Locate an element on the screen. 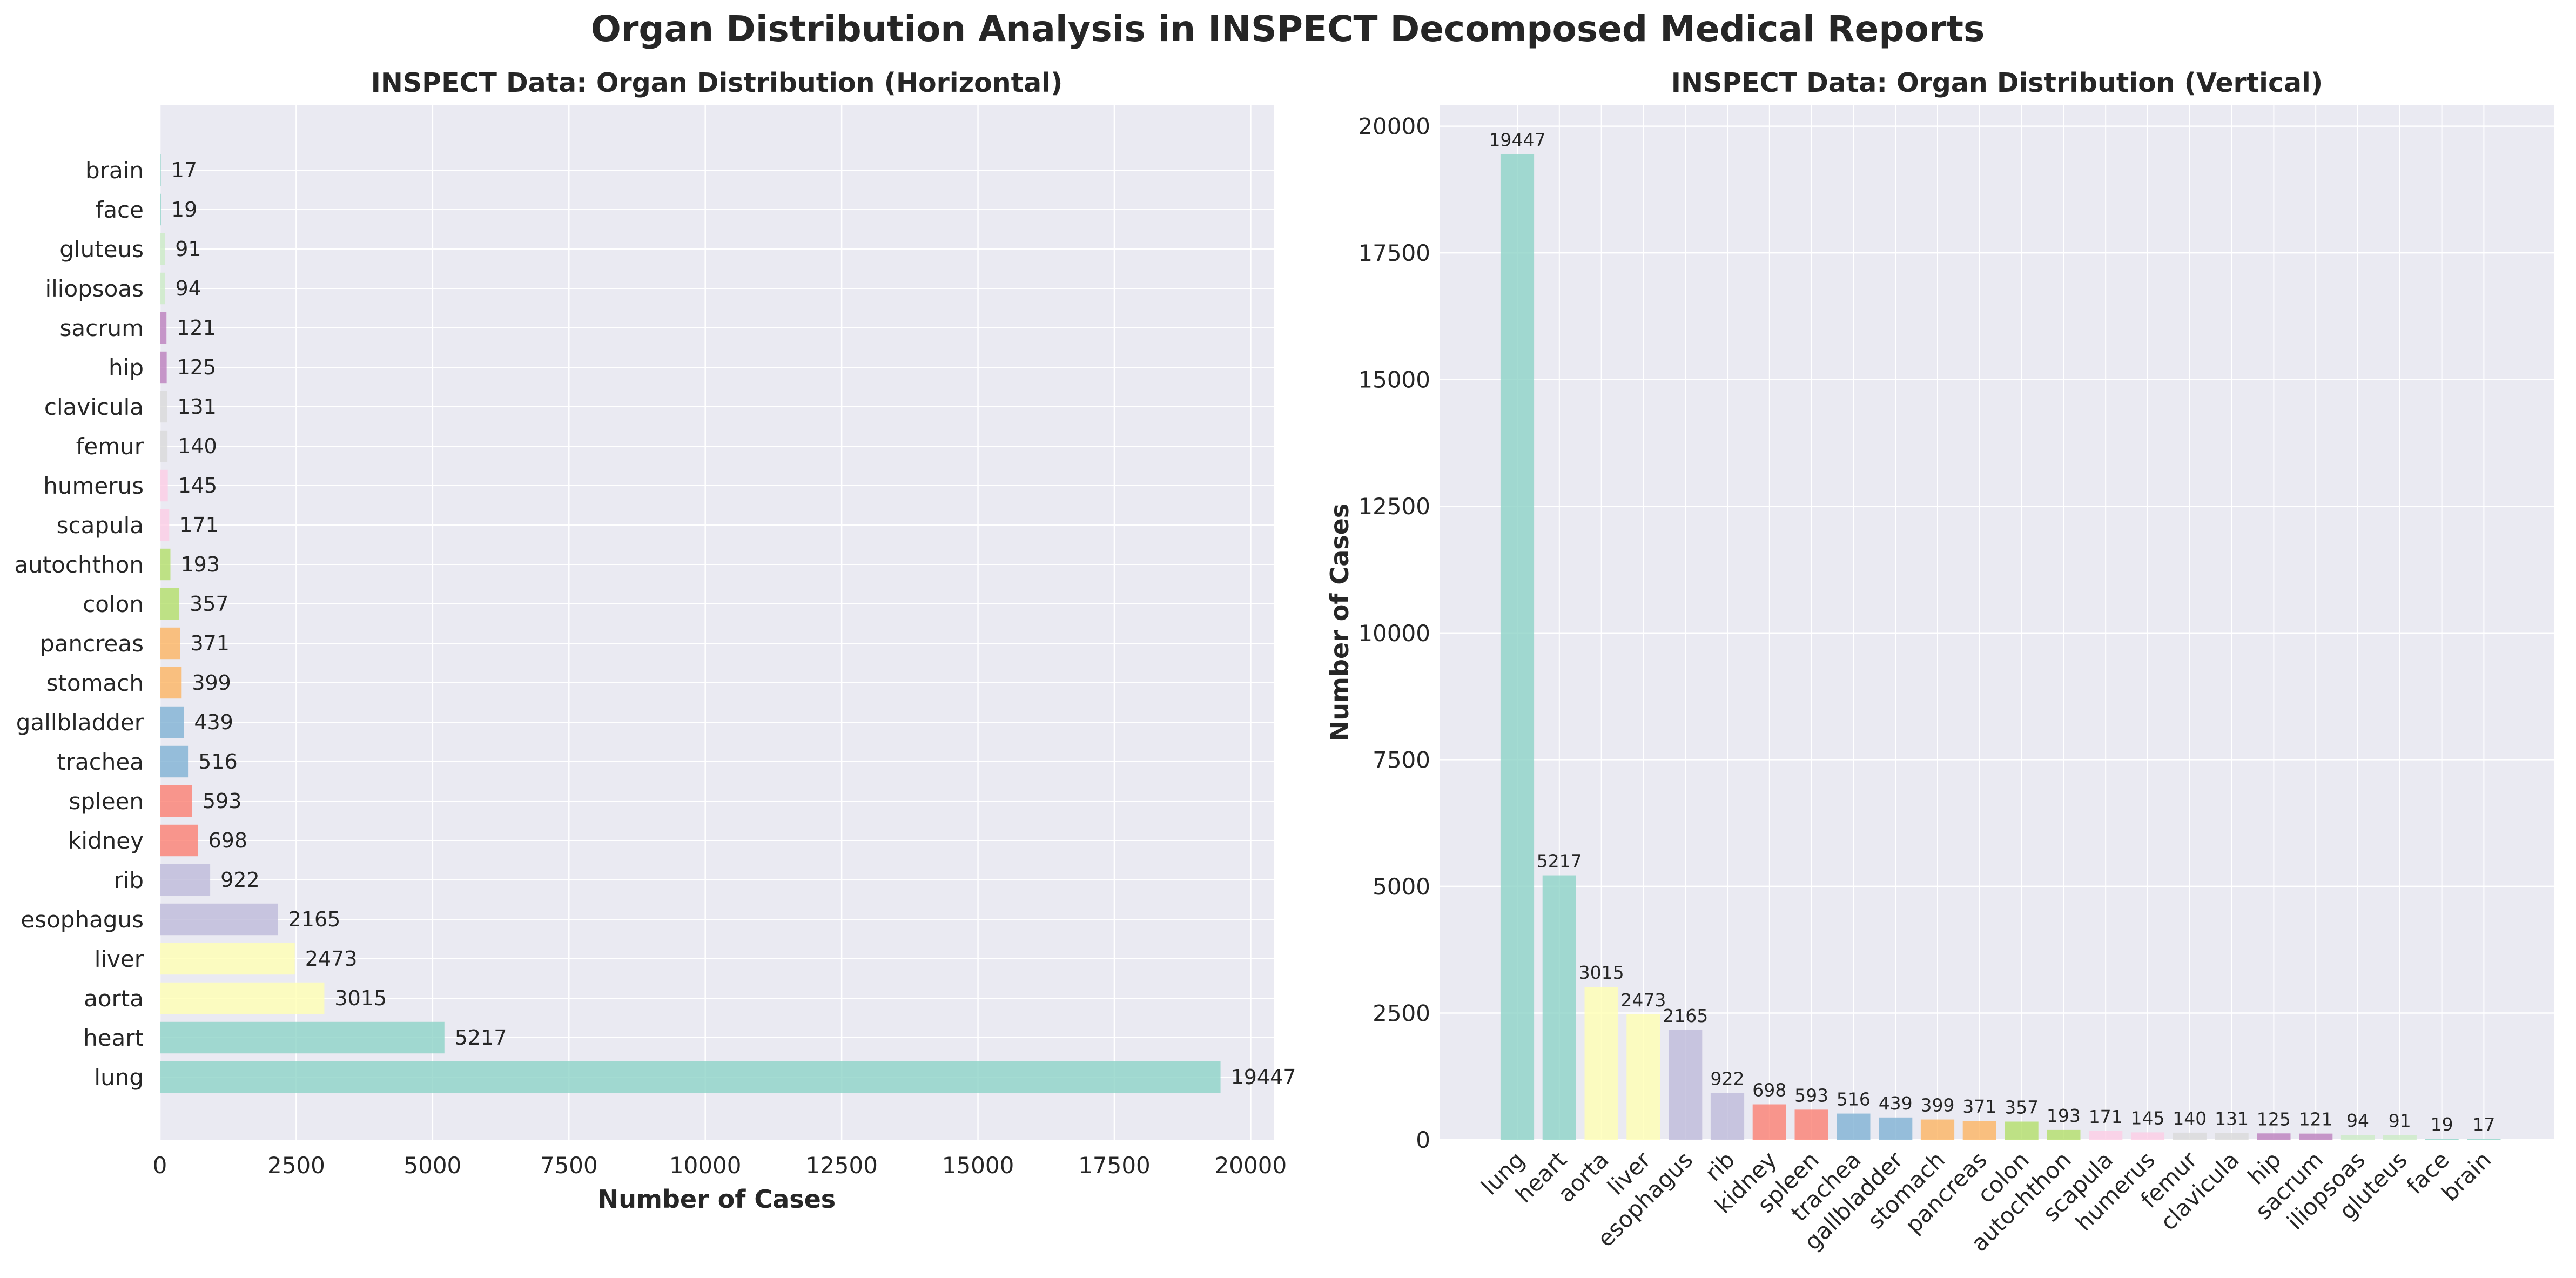 Image resolution: width=2576 pixels, height=1278 pixels. right-y-tick-label: 5000 is located at coordinates (1401, 886).